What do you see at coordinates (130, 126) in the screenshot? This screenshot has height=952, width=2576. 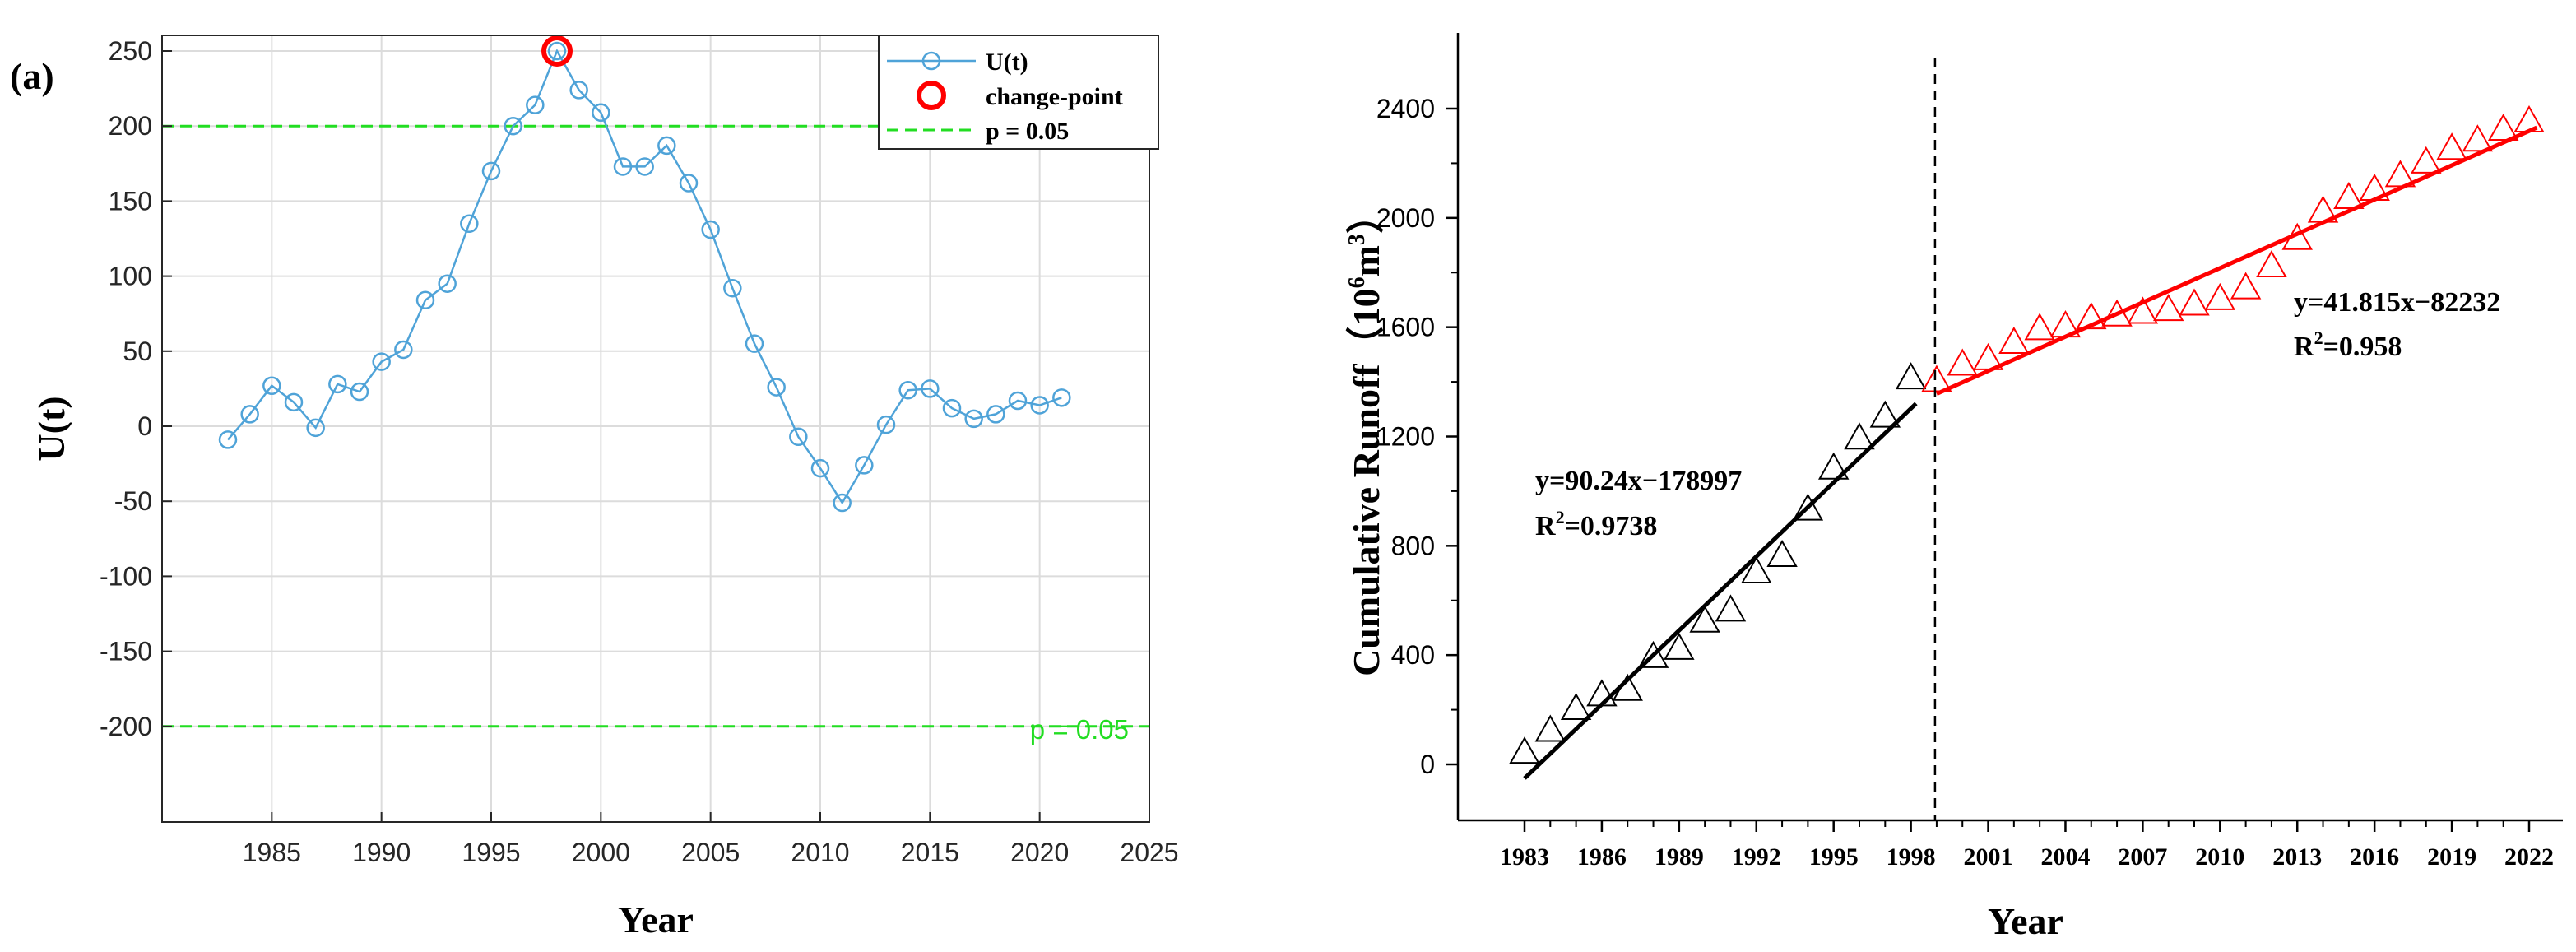 I see `y-tick-label: 200` at bounding box center [130, 126].